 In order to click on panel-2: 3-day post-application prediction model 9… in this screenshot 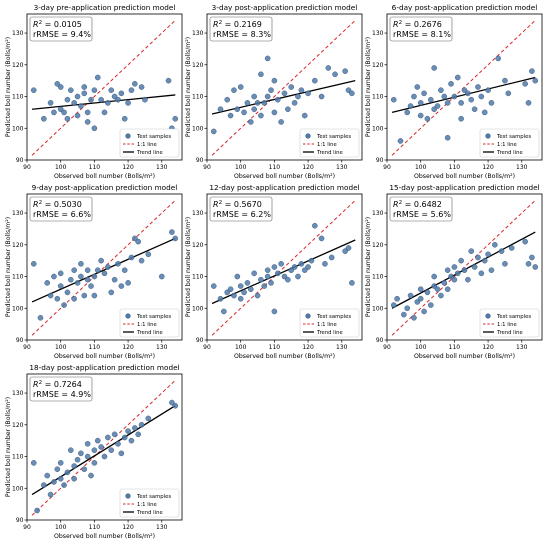, I will do `click(274, 91)`.